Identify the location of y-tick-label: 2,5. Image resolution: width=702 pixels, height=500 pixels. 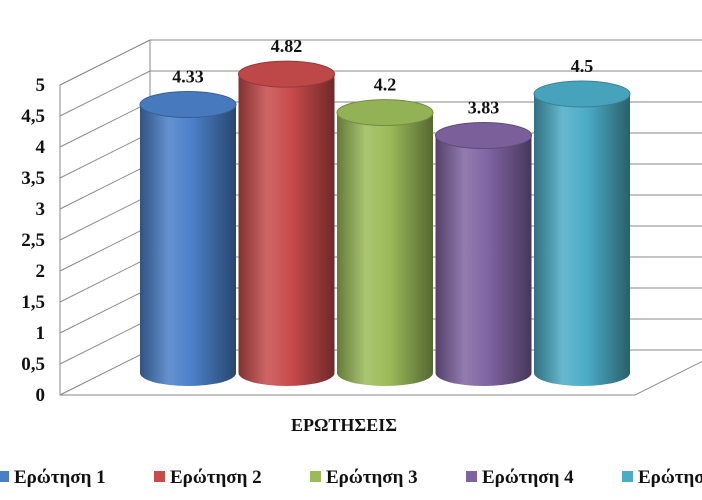
(33, 240).